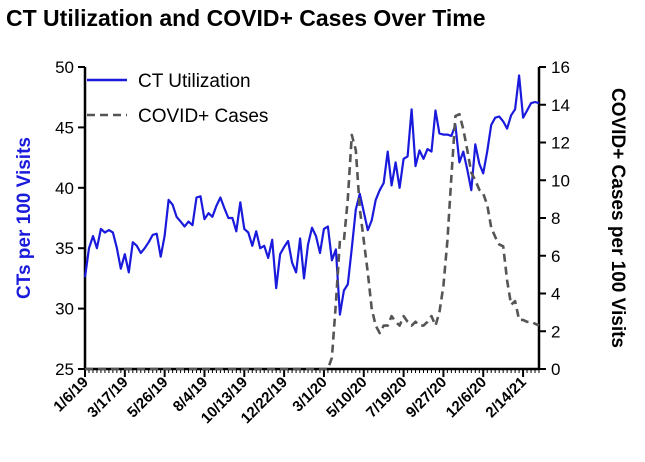  Describe the element at coordinates (555, 331) in the screenshot. I see `right-tick-label: 2` at that location.